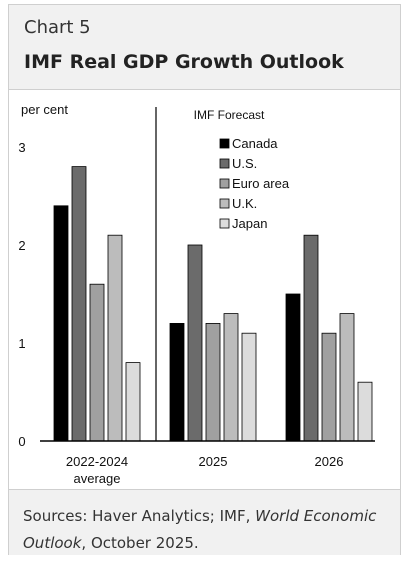 The image size is (406, 561). What do you see at coordinates (140, 543) in the screenshot?
I see `sources-date: , October 2025.` at bounding box center [140, 543].